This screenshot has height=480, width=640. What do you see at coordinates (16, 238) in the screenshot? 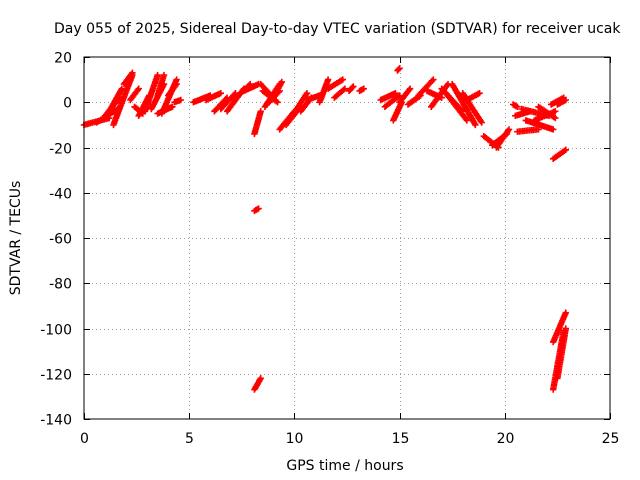
I see `y-axis-label: SDTVAR / TECUs` at bounding box center [16, 238].